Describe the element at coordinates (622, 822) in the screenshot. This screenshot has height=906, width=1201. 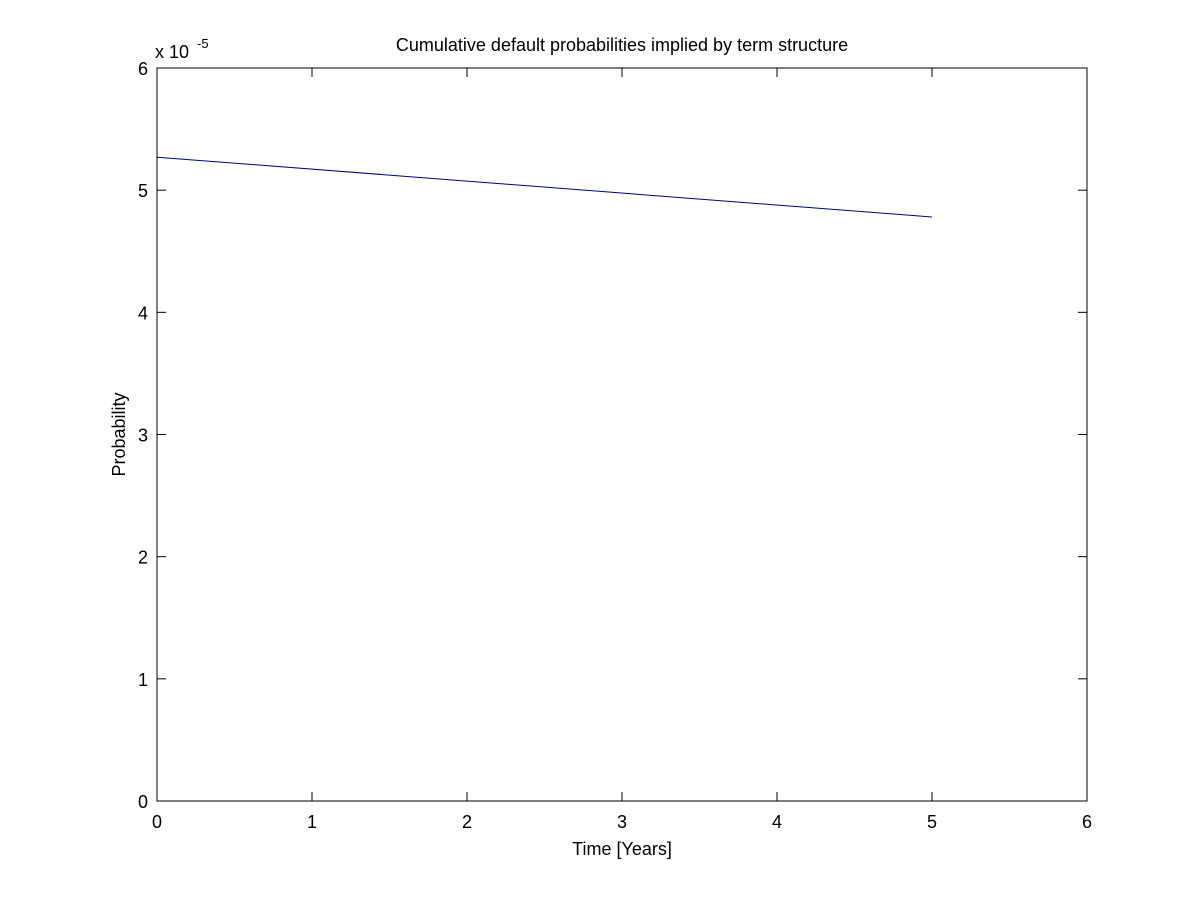
I see `x-tick-label: 3` at that location.